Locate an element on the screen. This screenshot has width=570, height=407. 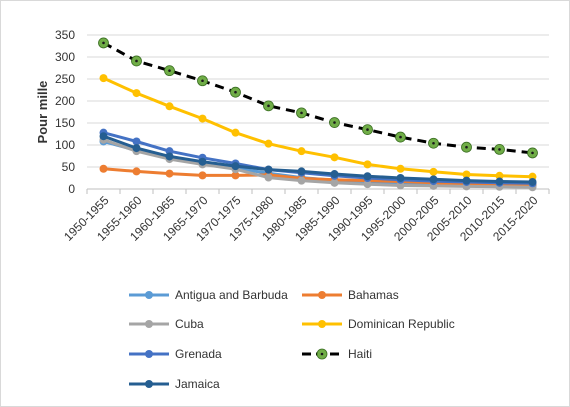
y-tick-label: 350 is located at coordinates (65, 35).